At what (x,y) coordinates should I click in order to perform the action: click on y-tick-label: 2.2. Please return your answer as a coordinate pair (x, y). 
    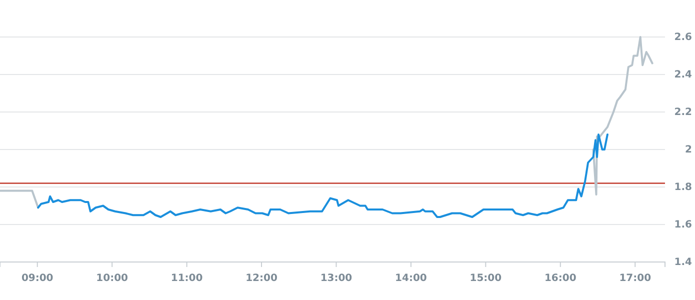
    Looking at the image, I should click on (683, 112).